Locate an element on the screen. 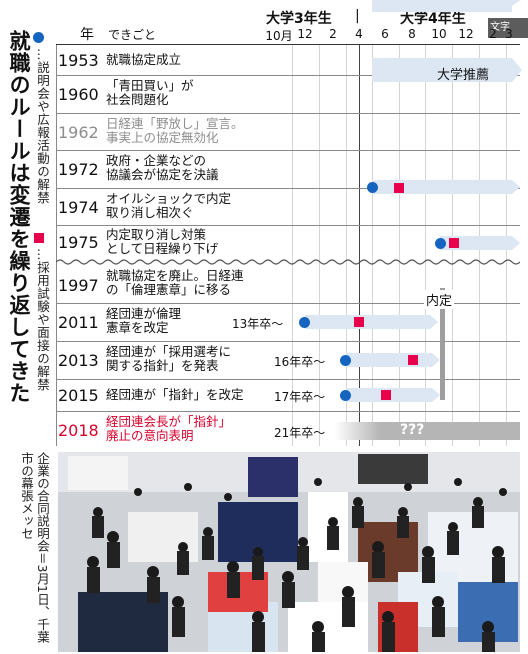 Image resolution: width=528 pixels, height=654 pixels. year-column-header: 年 is located at coordinates (87, 35).